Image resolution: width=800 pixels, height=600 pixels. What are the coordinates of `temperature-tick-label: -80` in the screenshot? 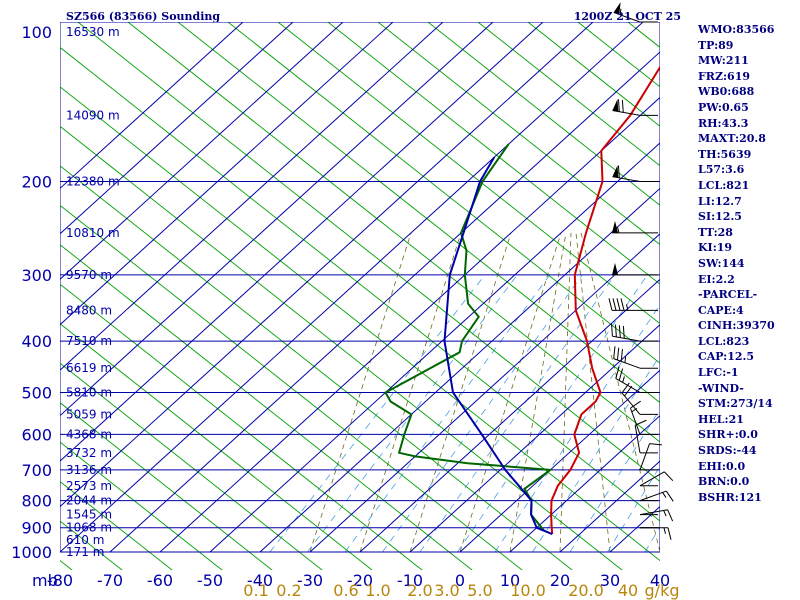 It's located at (60, 580).